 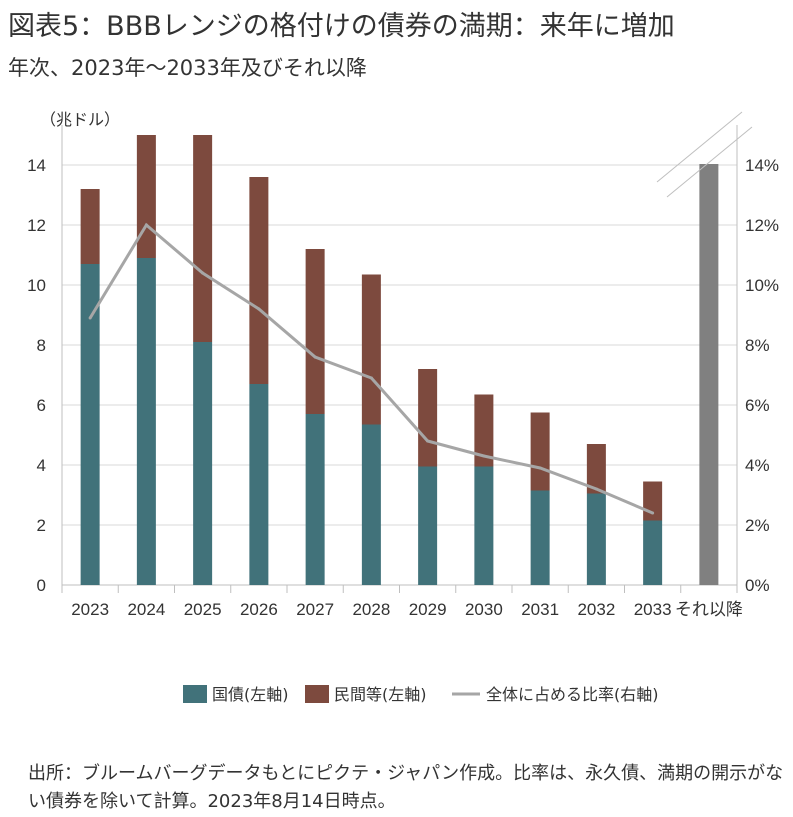 What do you see at coordinates (428, 609) in the screenshot?
I see `x-tick-label: 2029` at bounding box center [428, 609].